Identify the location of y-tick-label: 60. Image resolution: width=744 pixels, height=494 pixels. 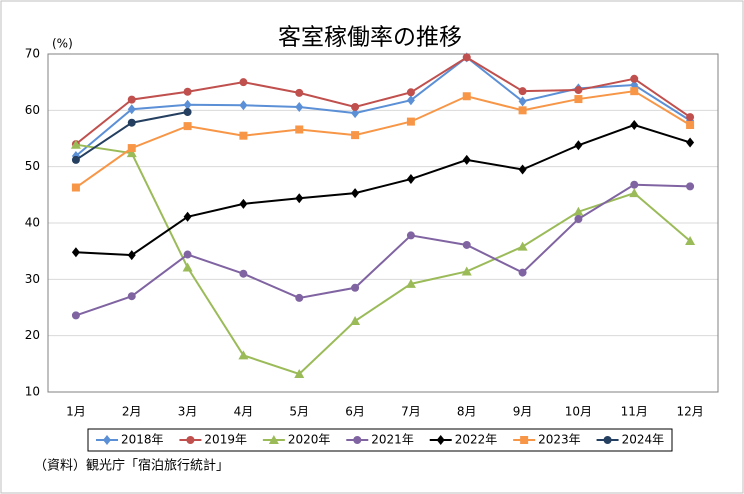
(32, 110).